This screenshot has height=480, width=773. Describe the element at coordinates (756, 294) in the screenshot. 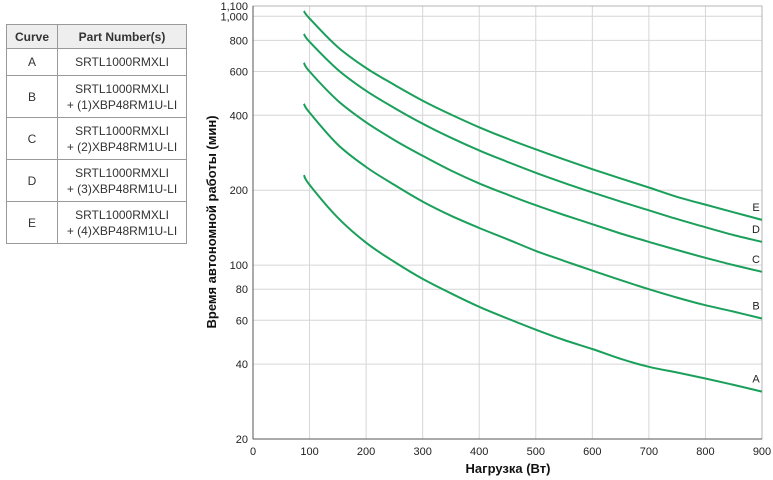

I see `series-end-labels: A B C DE` at that location.